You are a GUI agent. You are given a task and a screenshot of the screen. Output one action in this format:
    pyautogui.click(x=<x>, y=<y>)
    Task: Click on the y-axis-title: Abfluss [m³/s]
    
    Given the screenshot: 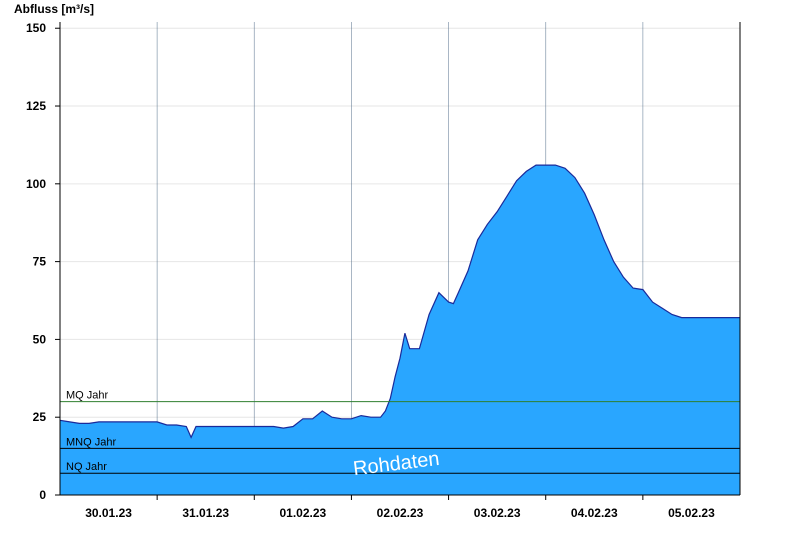 What is the action you would take?
    pyautogui.click(x=54, y=9)
    